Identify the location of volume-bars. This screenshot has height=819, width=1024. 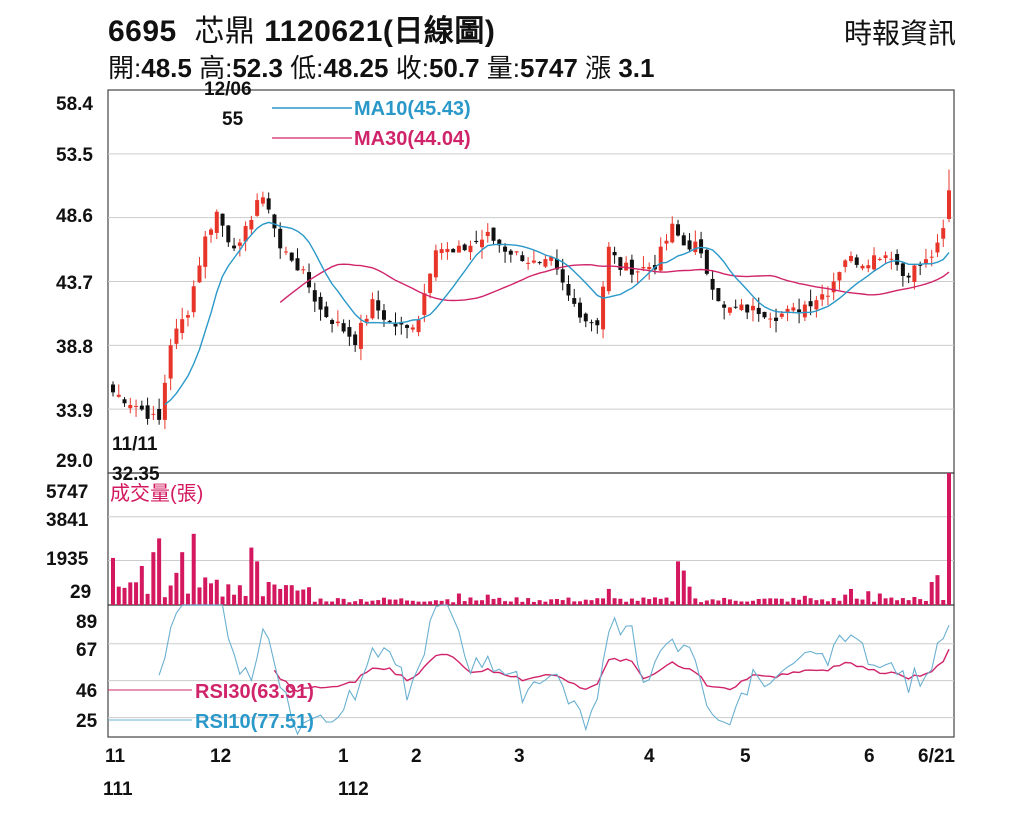
(531, 539).